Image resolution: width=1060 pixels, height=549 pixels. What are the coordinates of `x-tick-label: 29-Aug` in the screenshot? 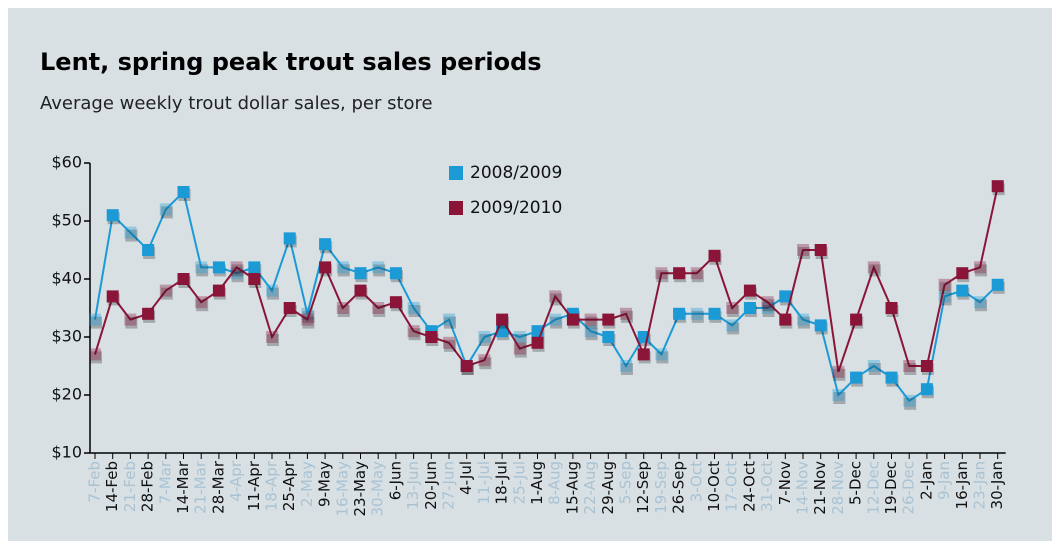 It's located at (608, 487).